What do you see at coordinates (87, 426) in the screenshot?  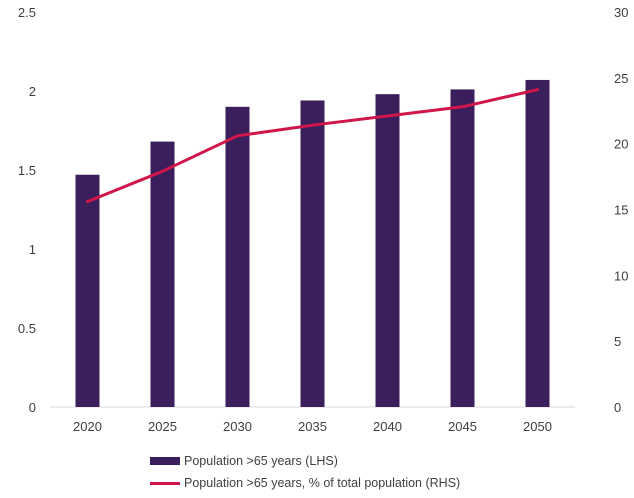 I see `x-tick-label: 2020` at bounding box center [87, 426].